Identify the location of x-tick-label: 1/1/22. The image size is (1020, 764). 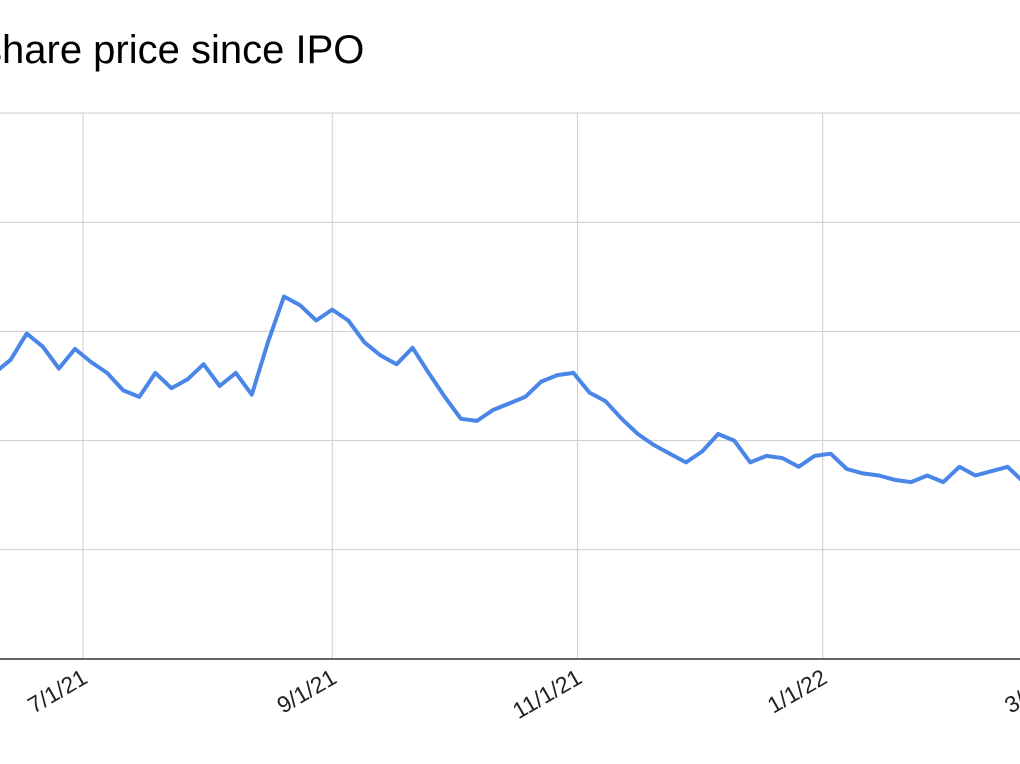
(797, 691).